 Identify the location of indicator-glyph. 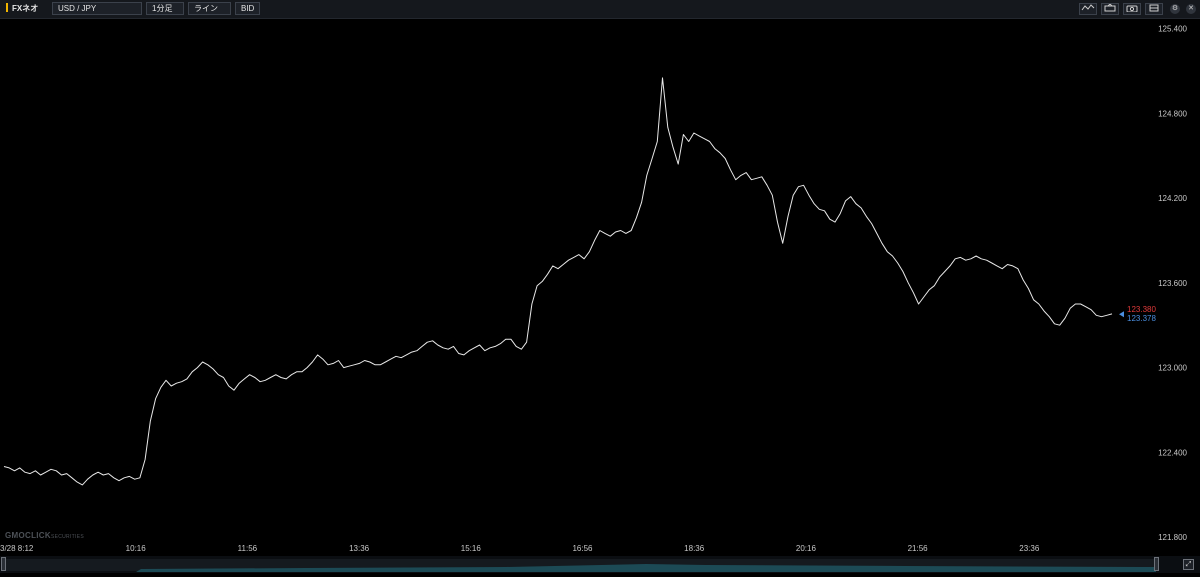
(1088, 7).